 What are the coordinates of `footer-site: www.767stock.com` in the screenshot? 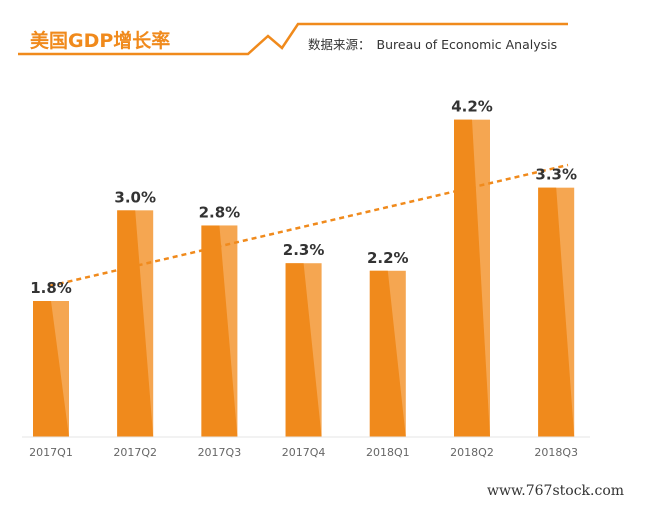 It's located at (555, 491).